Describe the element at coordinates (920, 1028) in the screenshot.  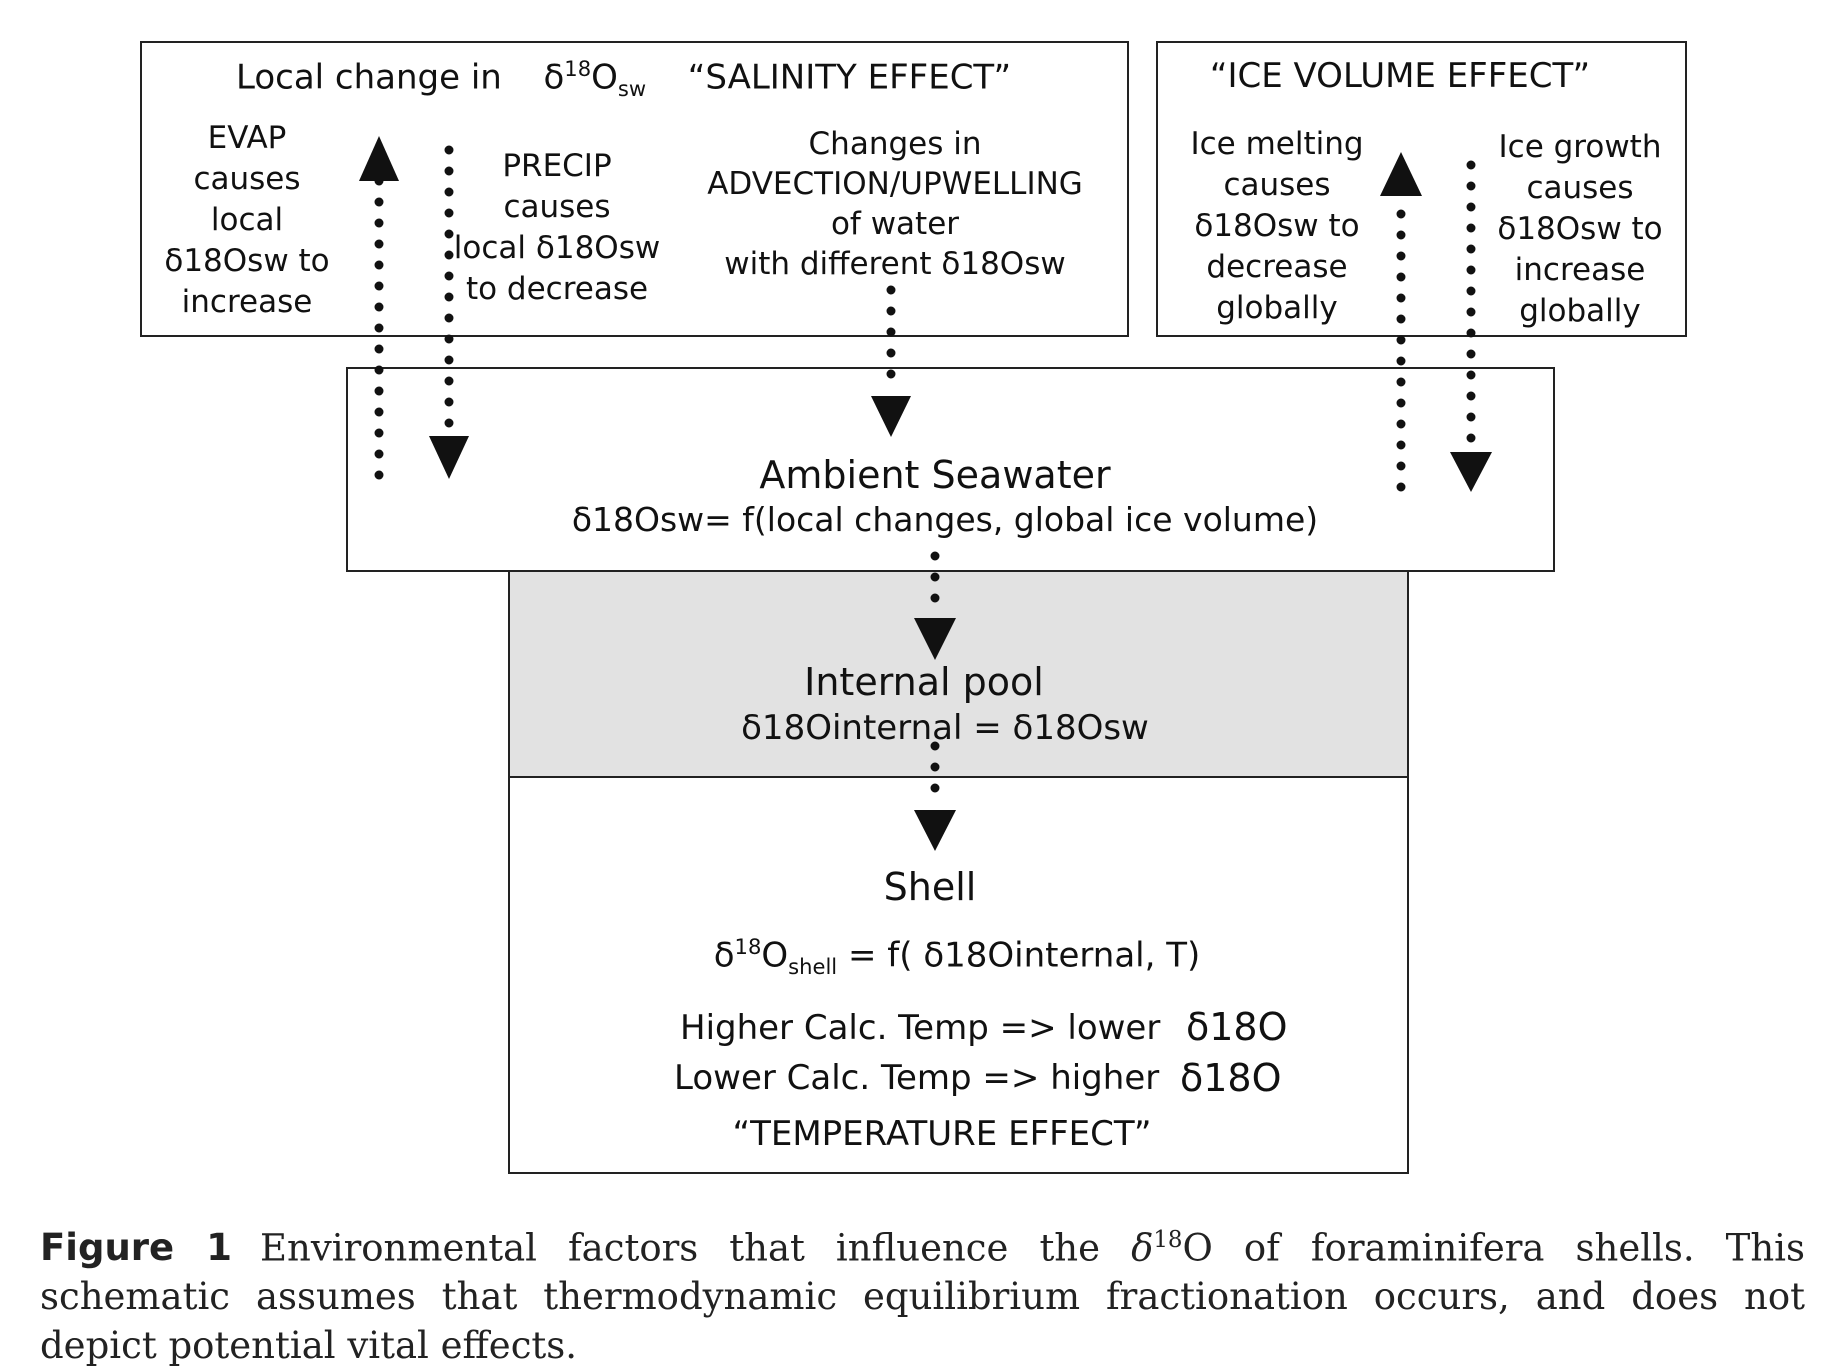
I see `higher-temp-text: Higher Calc. Temp => lower` at that location.